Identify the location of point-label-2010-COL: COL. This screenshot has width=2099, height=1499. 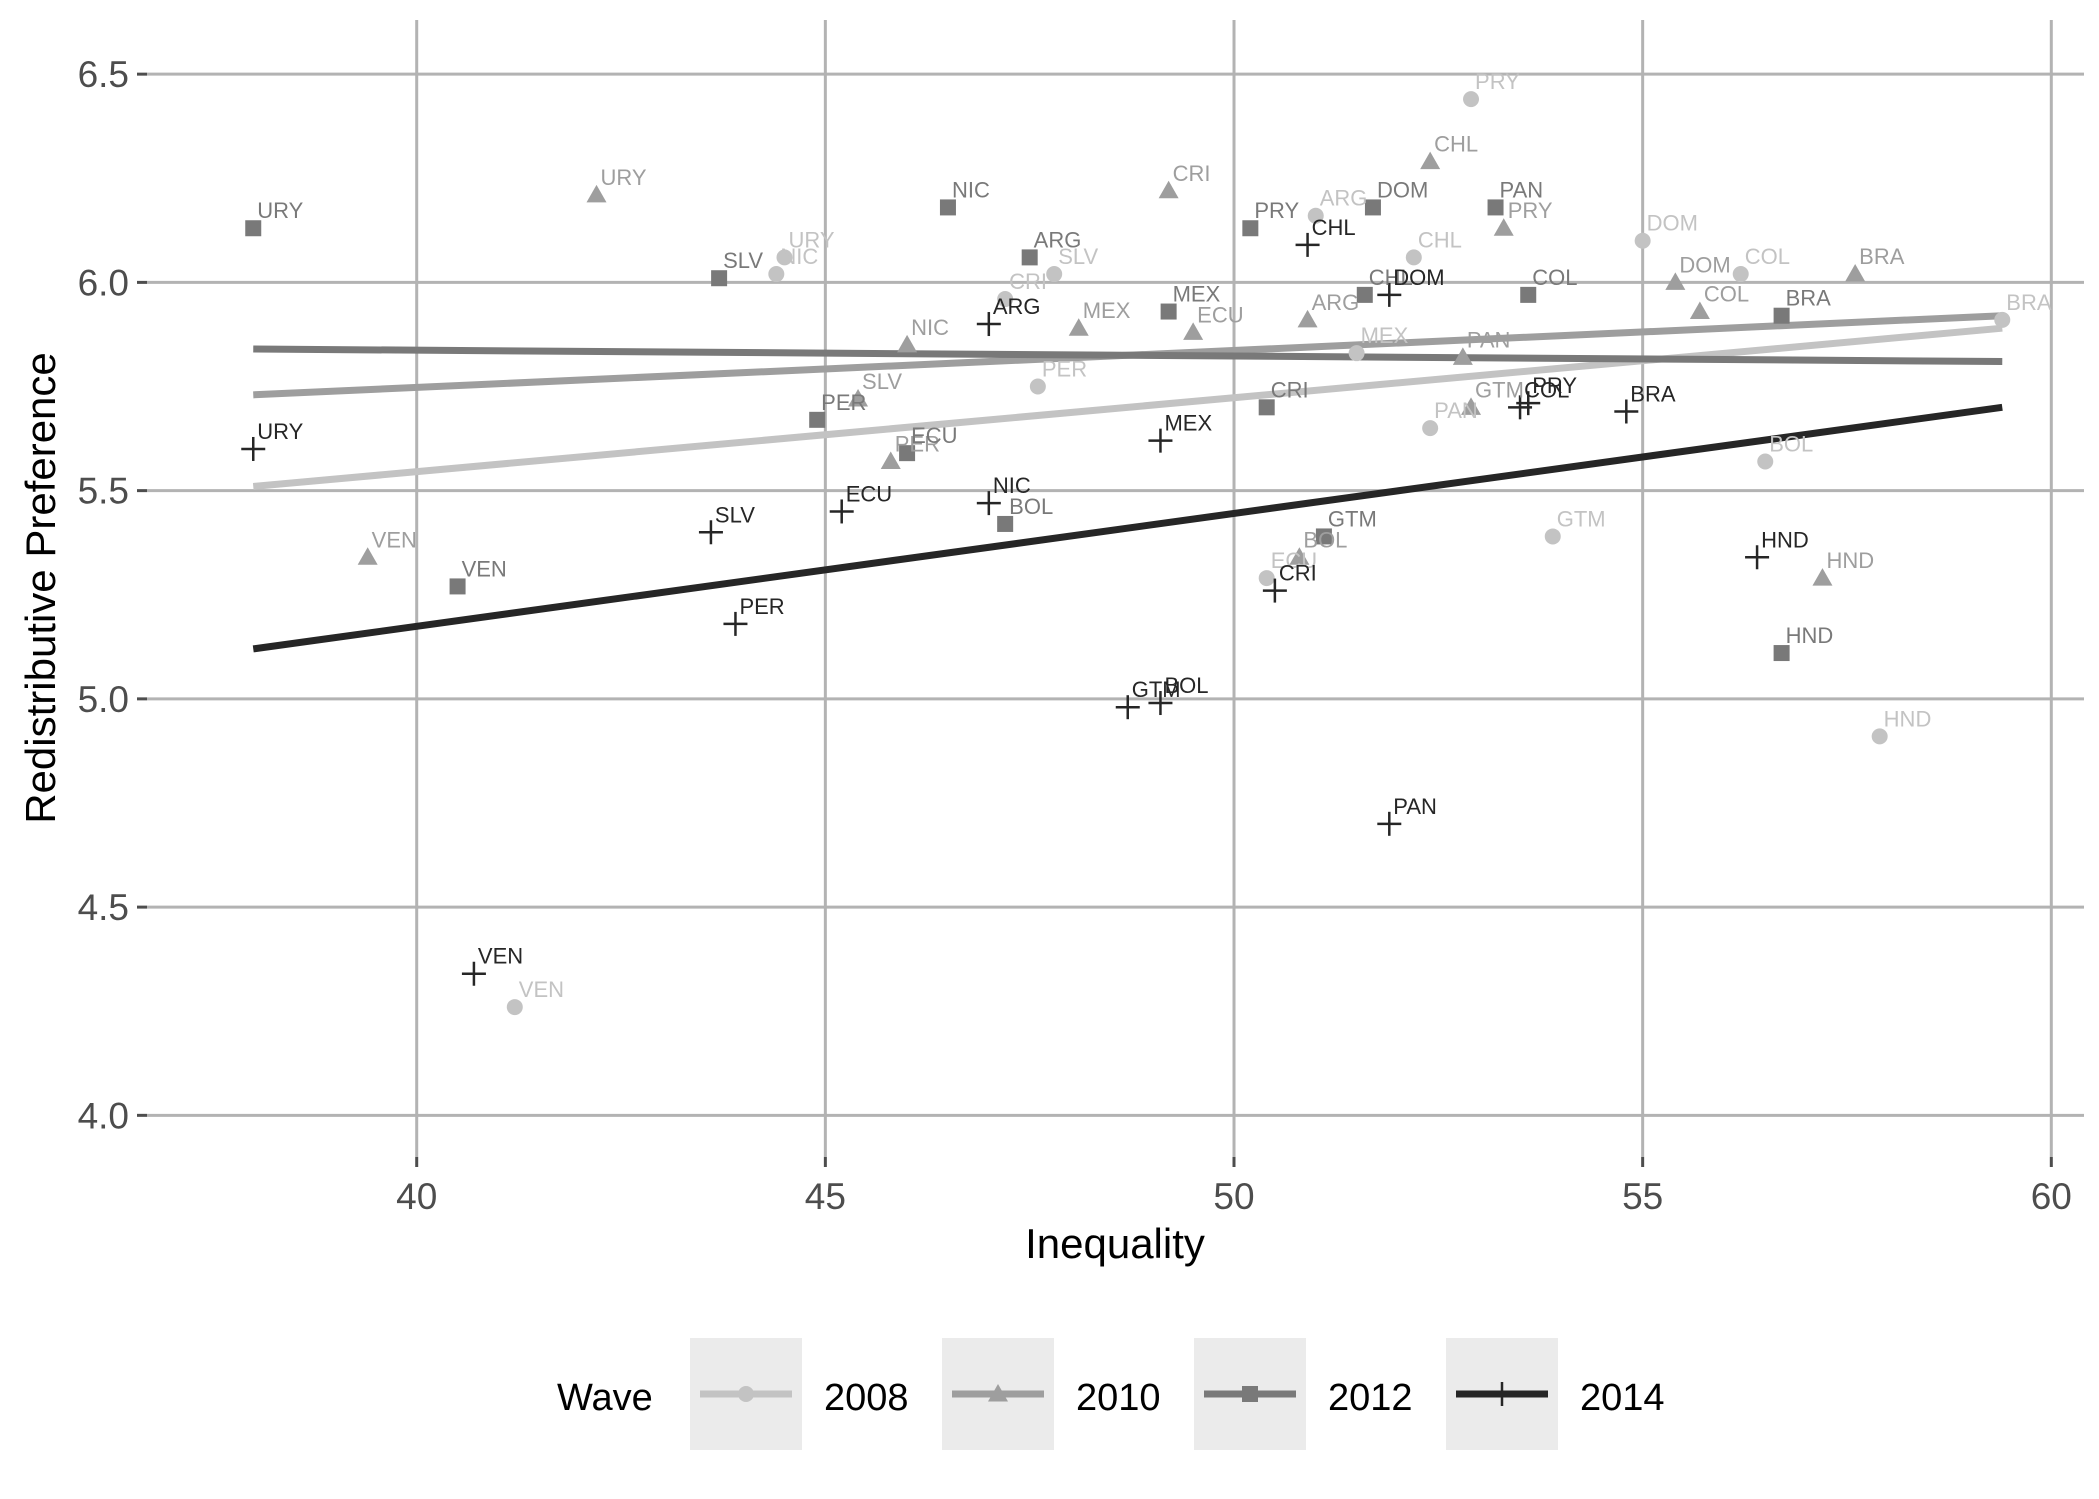
(1726, 294).